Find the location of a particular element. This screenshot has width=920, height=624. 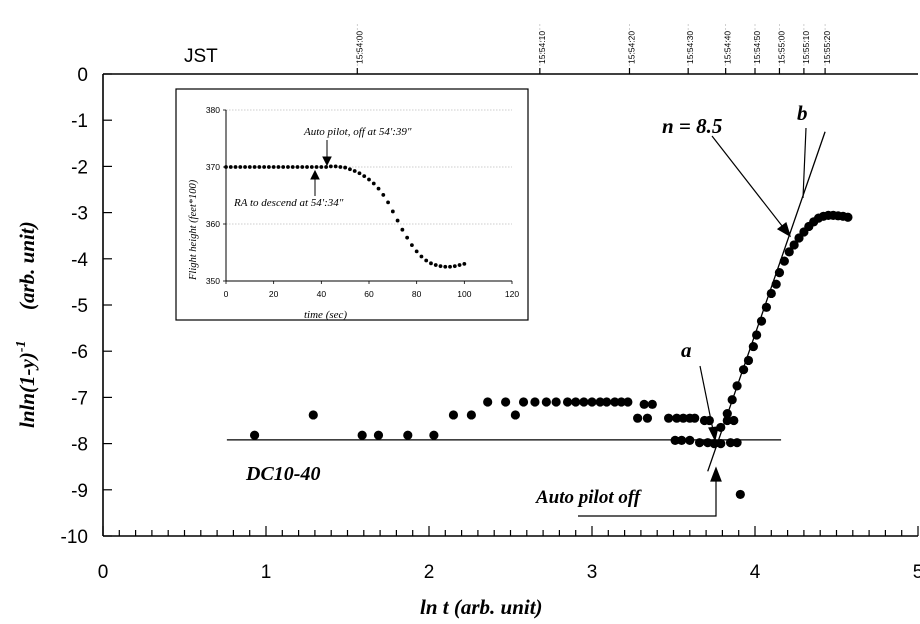

y-tick-label: -10 is located at coordinates (74, 537).